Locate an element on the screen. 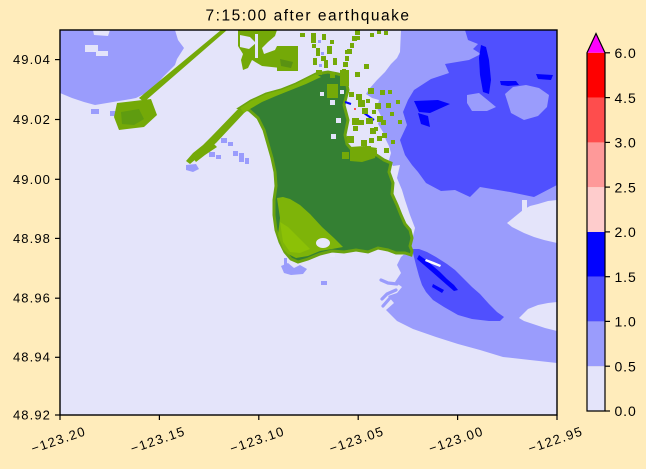 The width and height of the screenshot is (646, 469). svg-text: 3.0 is located at coordinates (626, 143).